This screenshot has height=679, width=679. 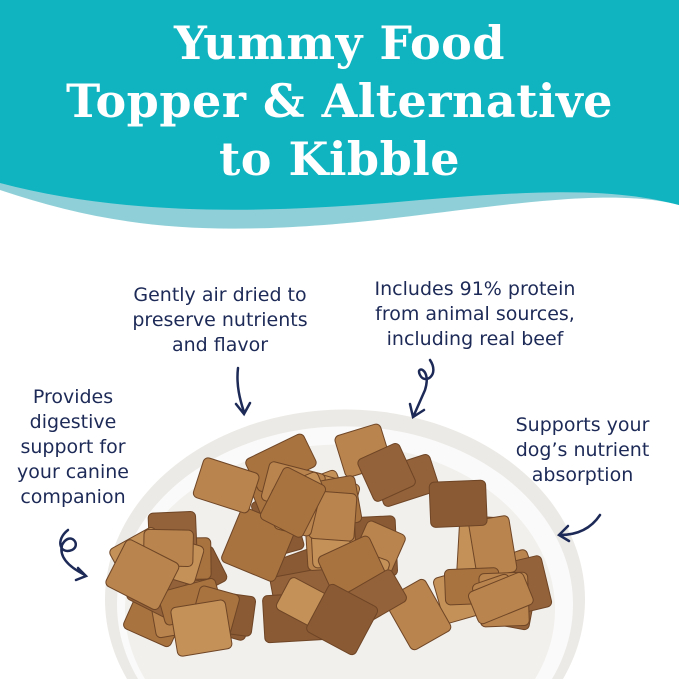 I want to click on headline-line: to Kibble, so click(x=339, y=159).